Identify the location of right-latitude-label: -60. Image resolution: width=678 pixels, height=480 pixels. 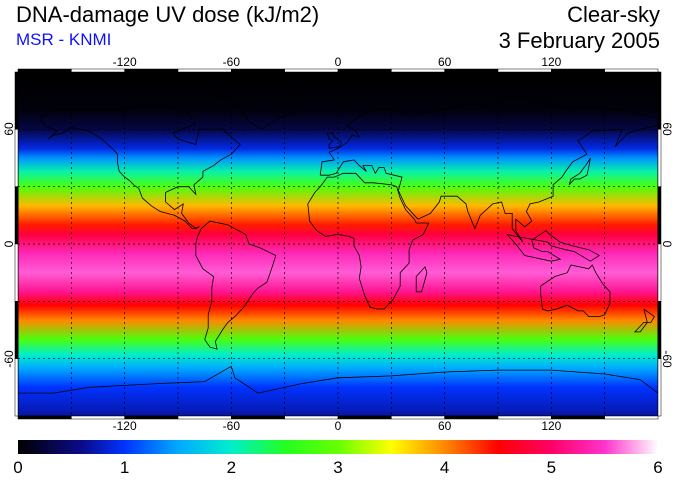
(667, 358).